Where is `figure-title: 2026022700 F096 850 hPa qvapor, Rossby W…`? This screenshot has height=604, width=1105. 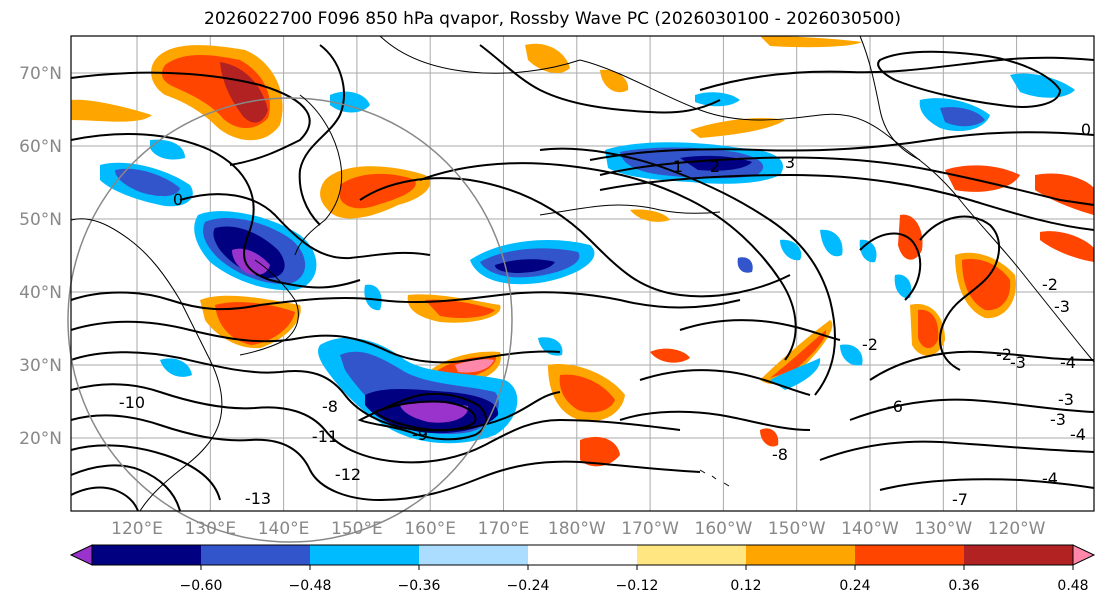
figure-title: 2026022700 F096 850 hPa qvapor, Rossby W… is located at coordinates (552, 19).